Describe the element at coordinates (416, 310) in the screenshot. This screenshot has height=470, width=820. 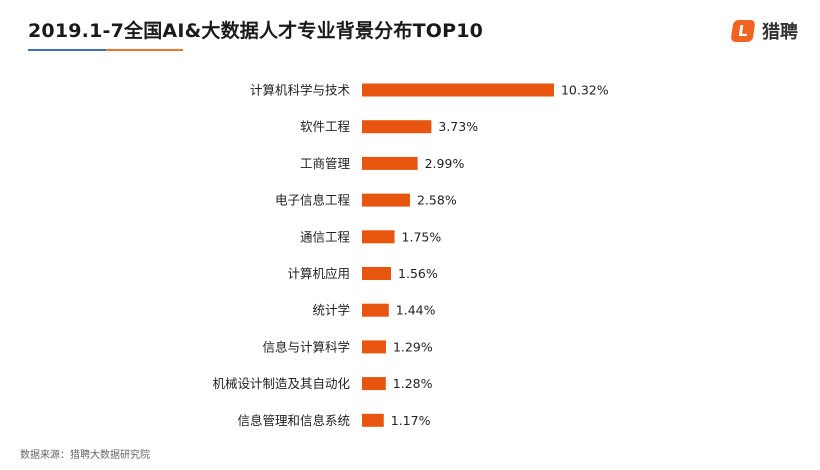
I see `value-label: 1.44%` at that location.